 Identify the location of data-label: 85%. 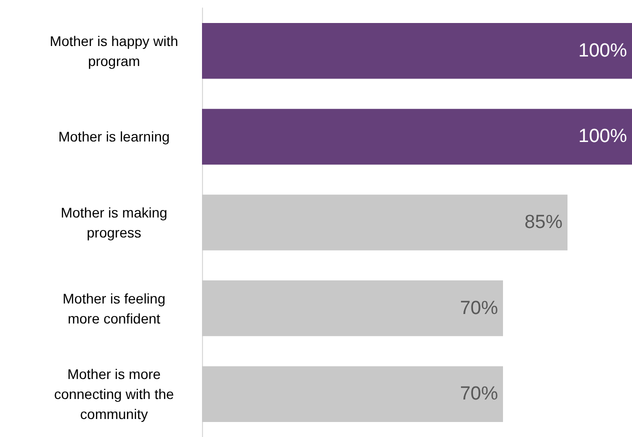
(543, 222).